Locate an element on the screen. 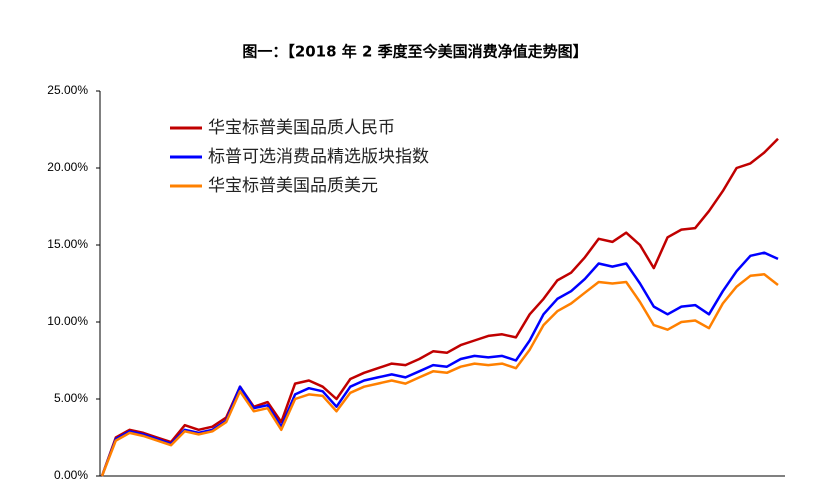 This screenshot has height=485, width=830. legend-label: 华宝标普美国品质人民币 is located at coordinates (301, 128).